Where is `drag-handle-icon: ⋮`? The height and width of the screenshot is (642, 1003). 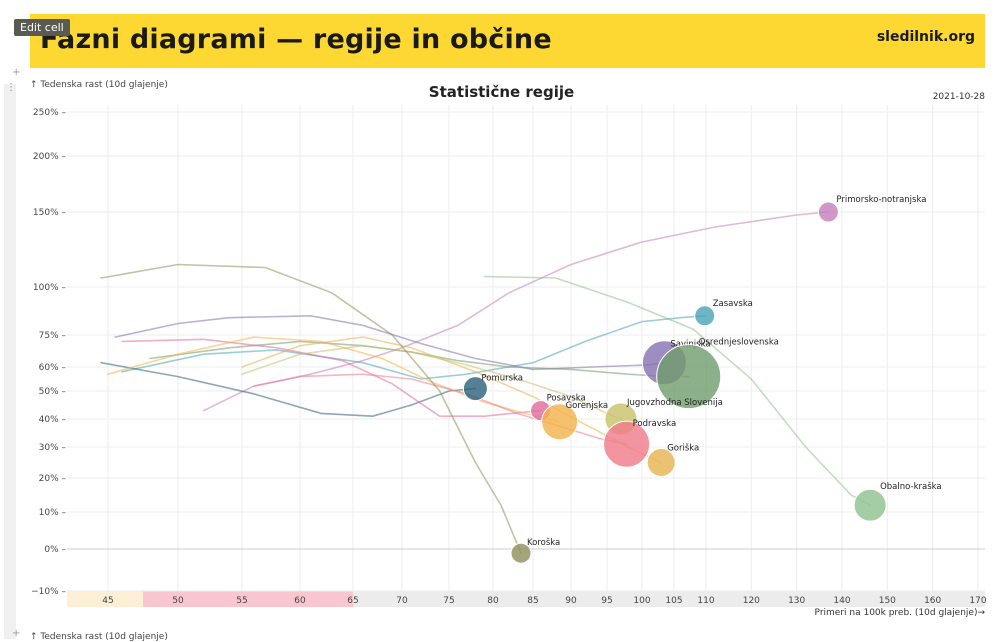
drag-handle-icon: ⋮ is located at coordinates (11, 87).